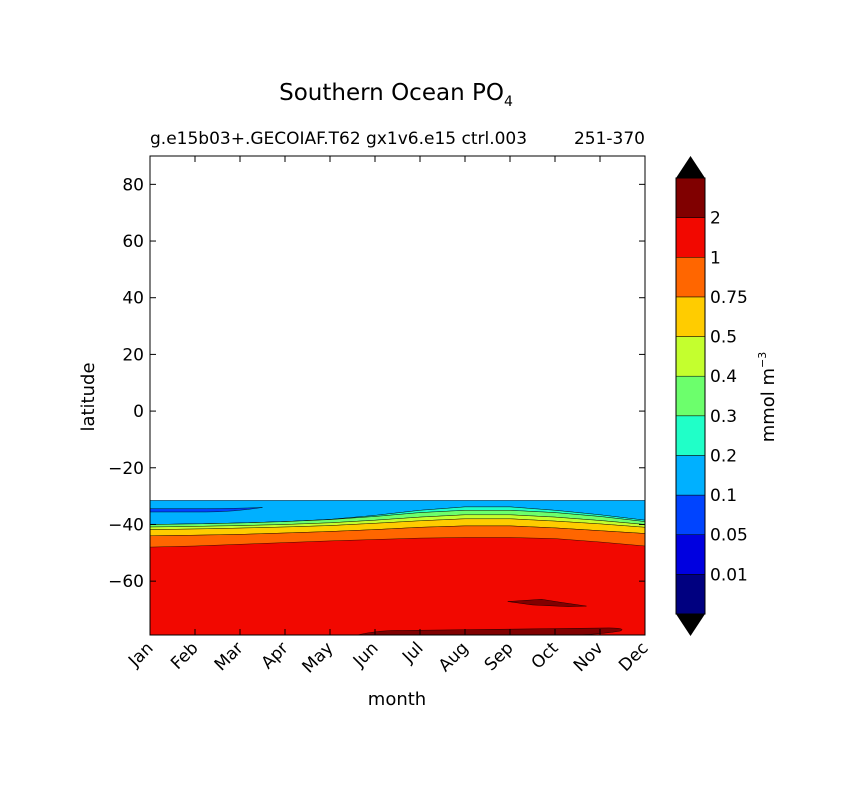 The image size is (859, 788). Describe the element at coordinates (206, 510) in the screenshot. I see `band-0.05` at that location.